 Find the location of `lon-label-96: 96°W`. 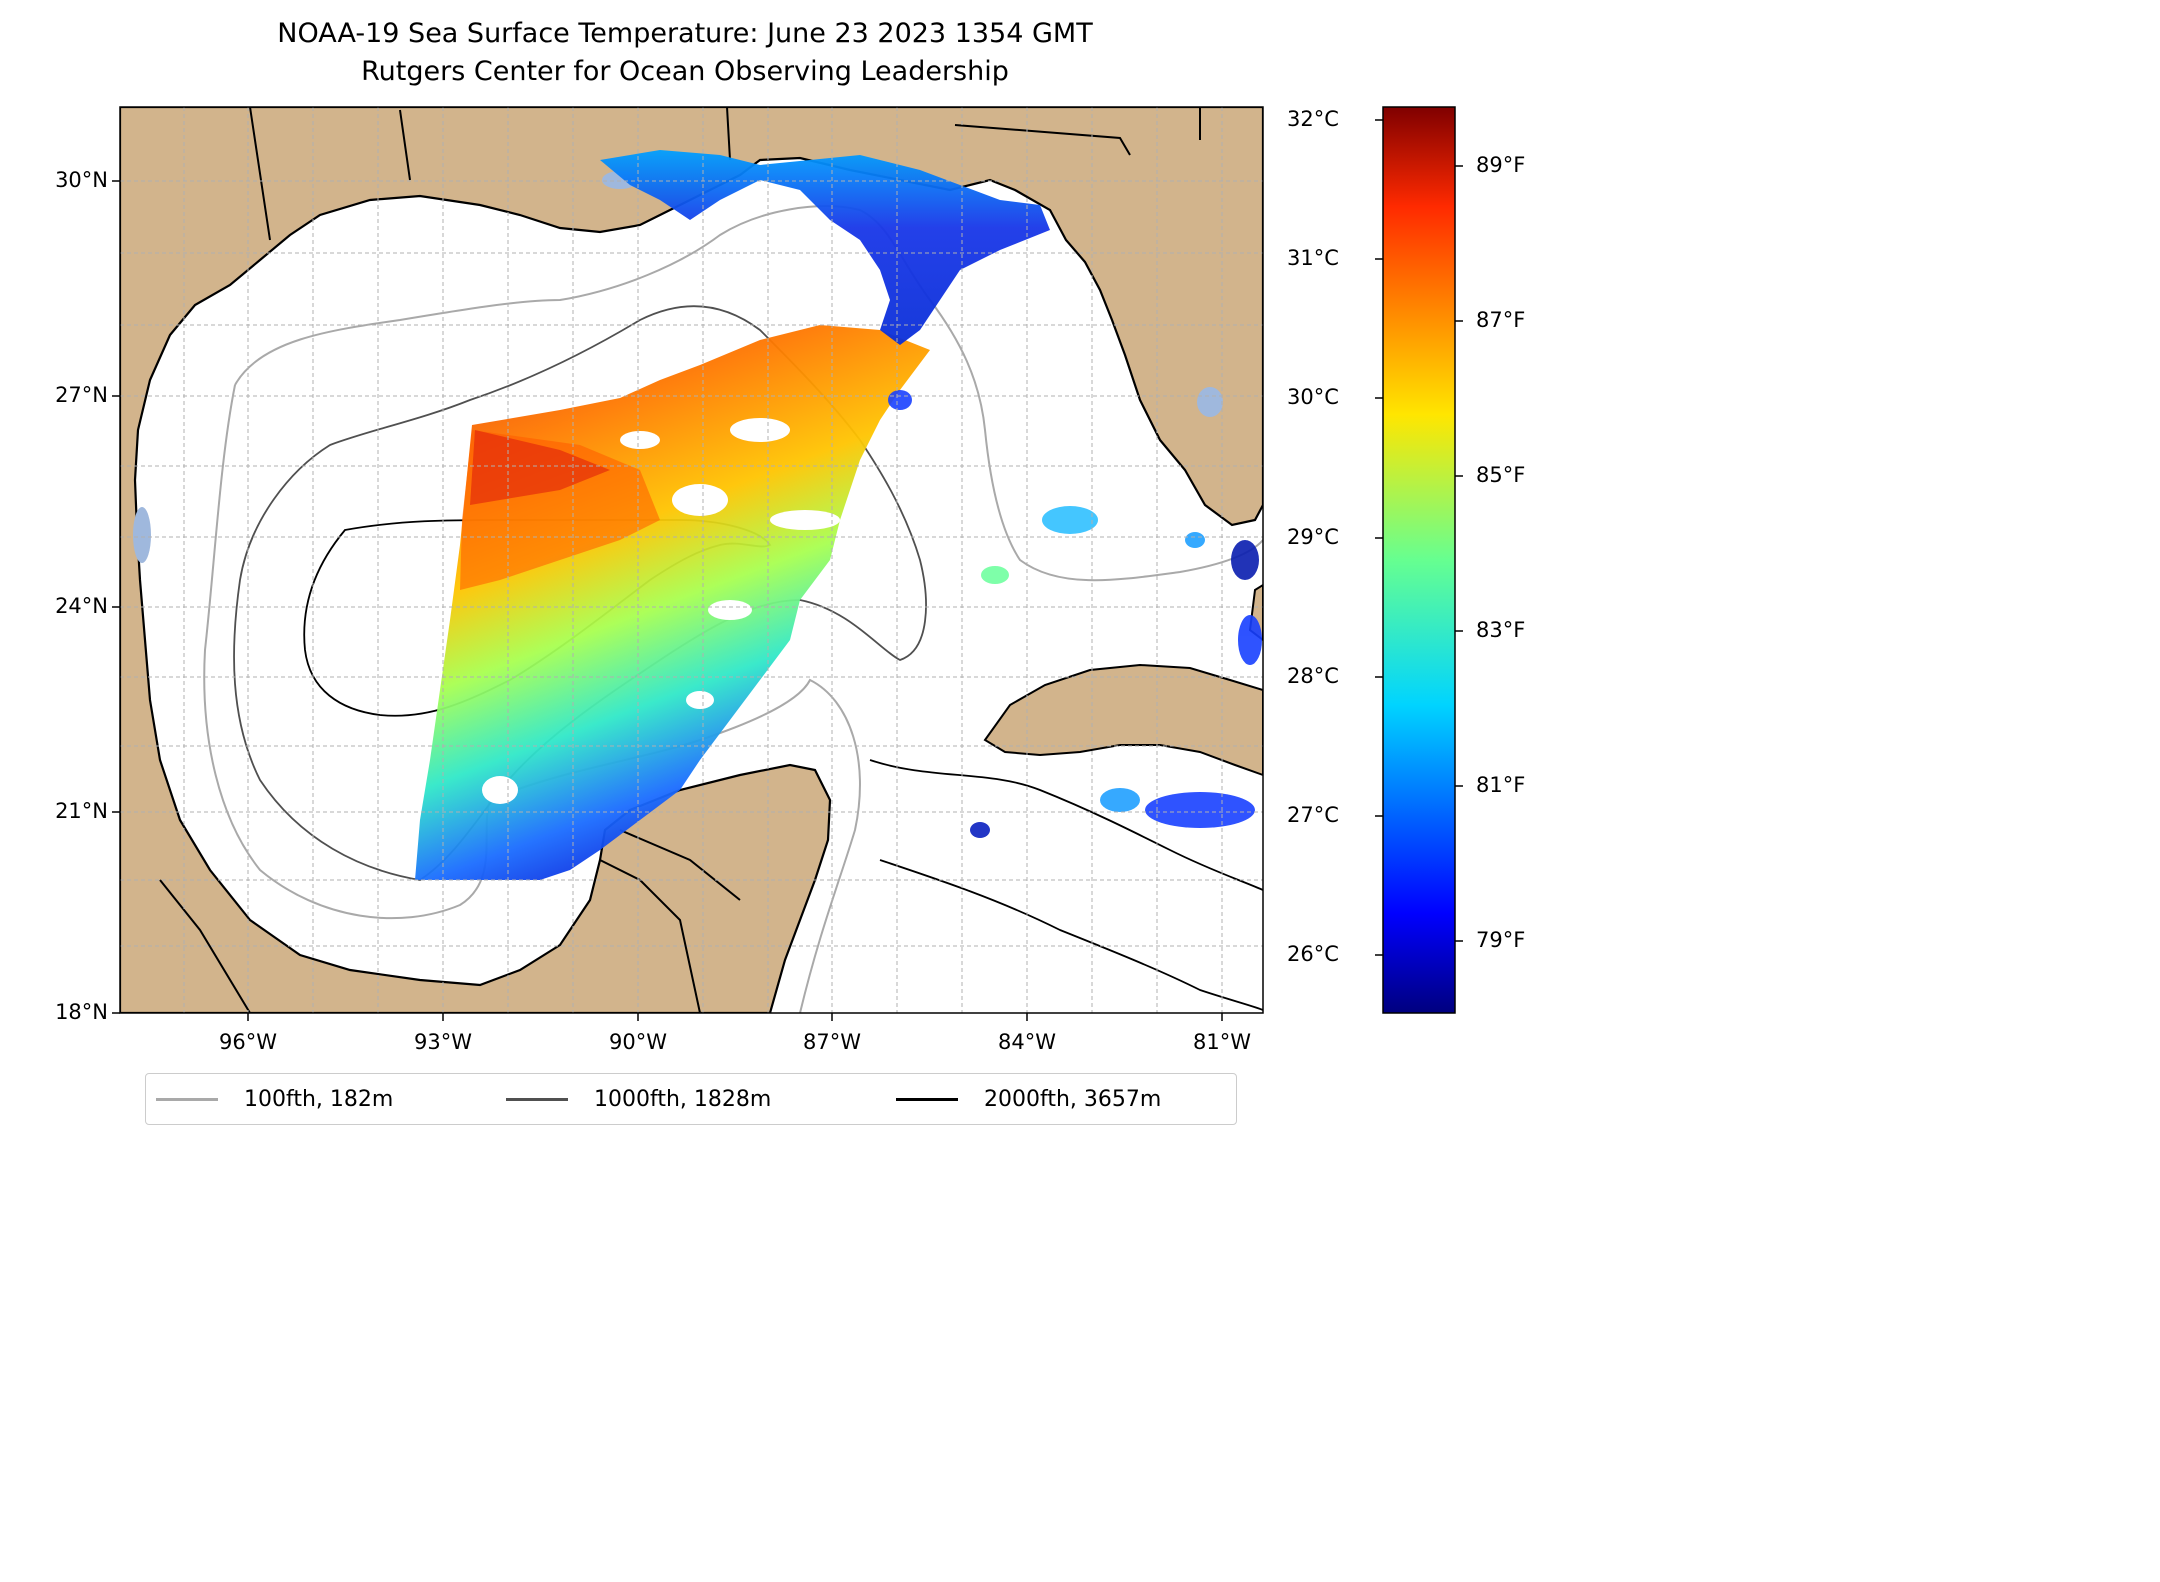

lon-label-96: 96°W is located at coordinates (248, 1042).